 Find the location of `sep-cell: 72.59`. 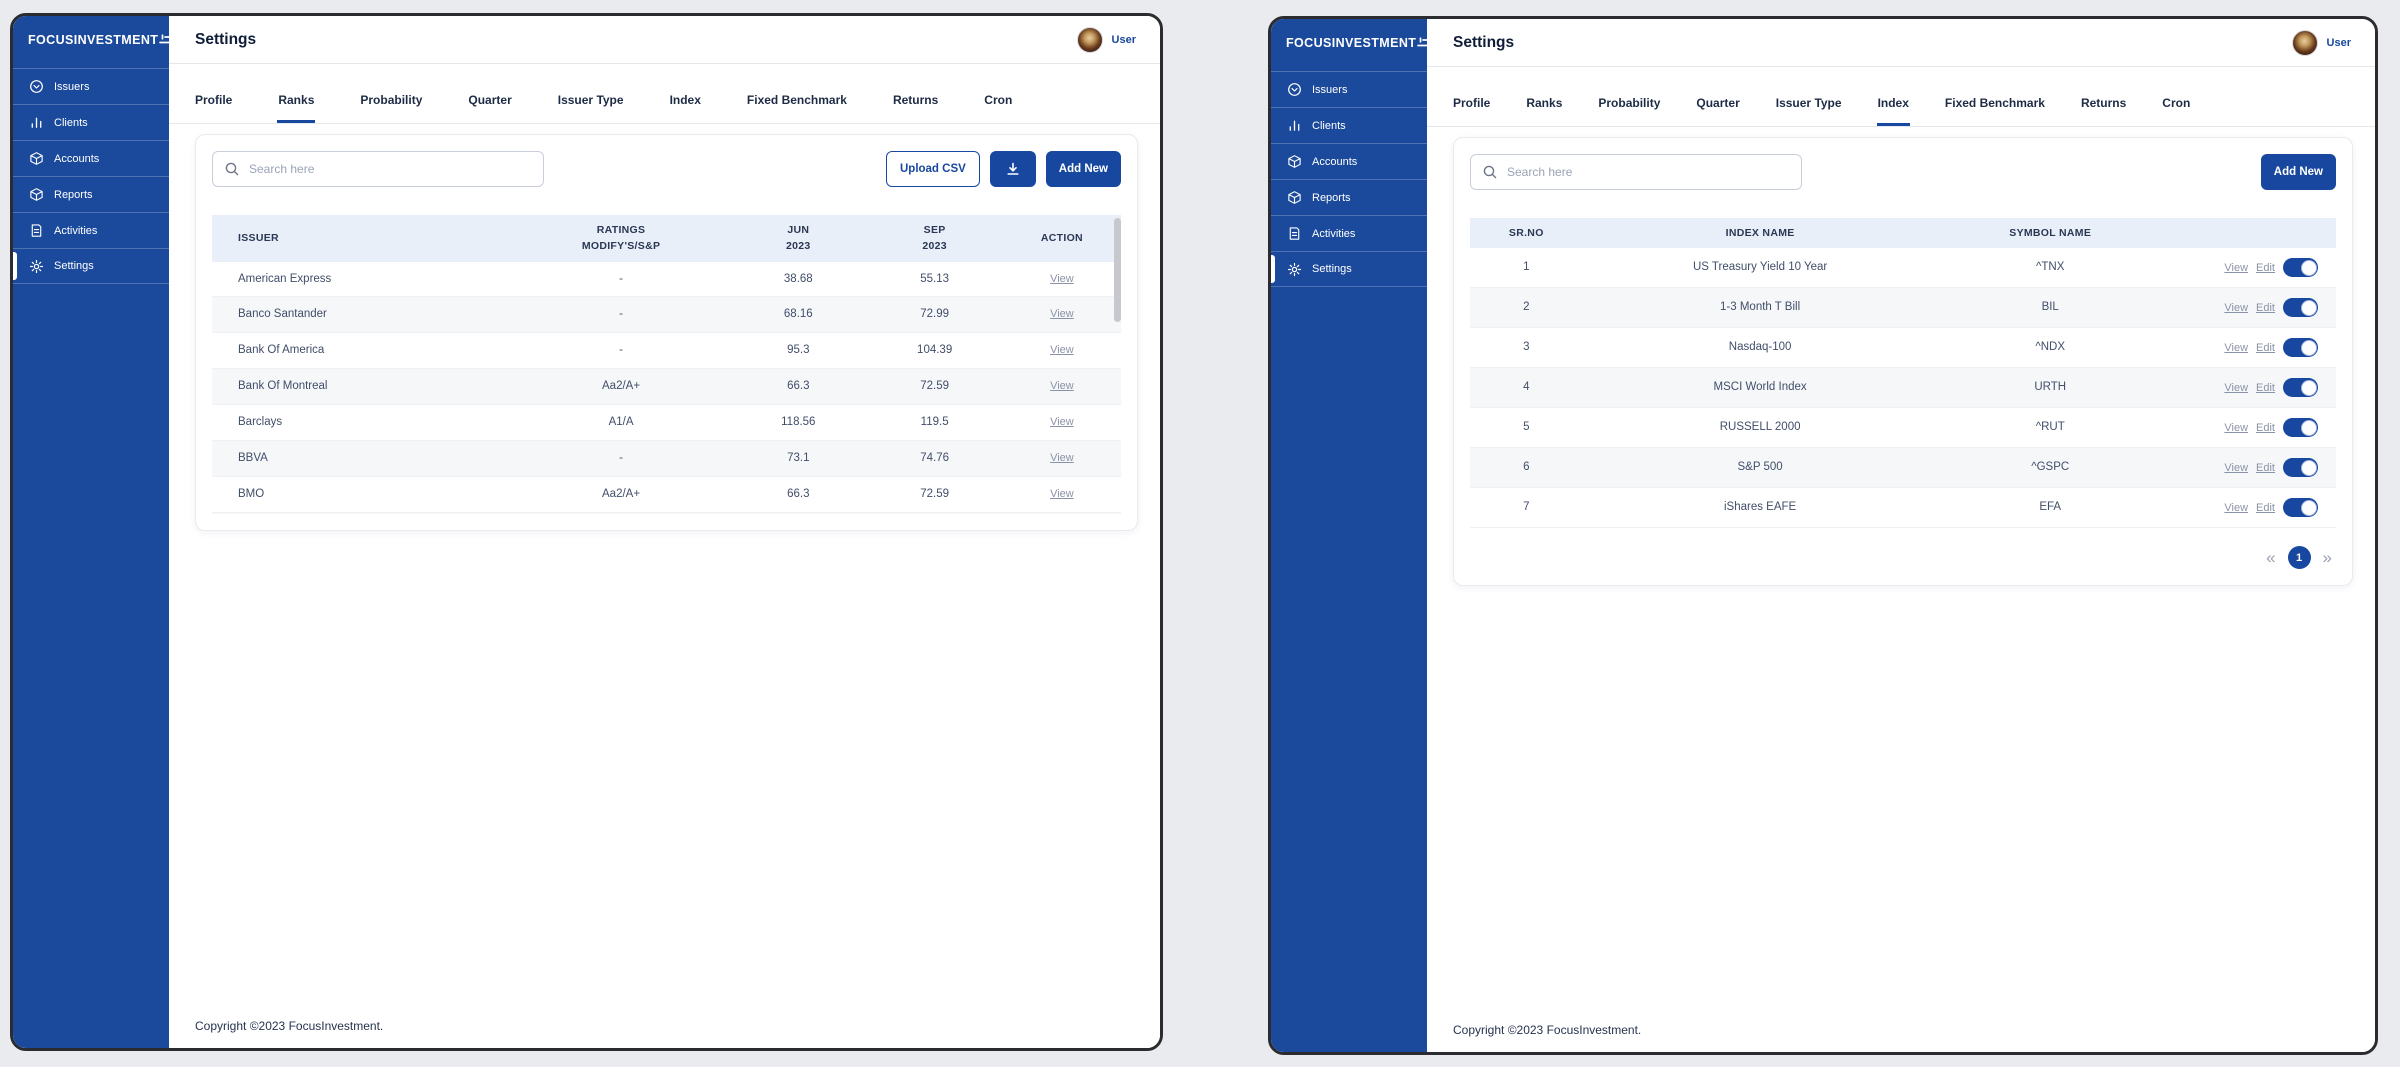

sep-cell: 72.59 is located at coordinates (935, 386).